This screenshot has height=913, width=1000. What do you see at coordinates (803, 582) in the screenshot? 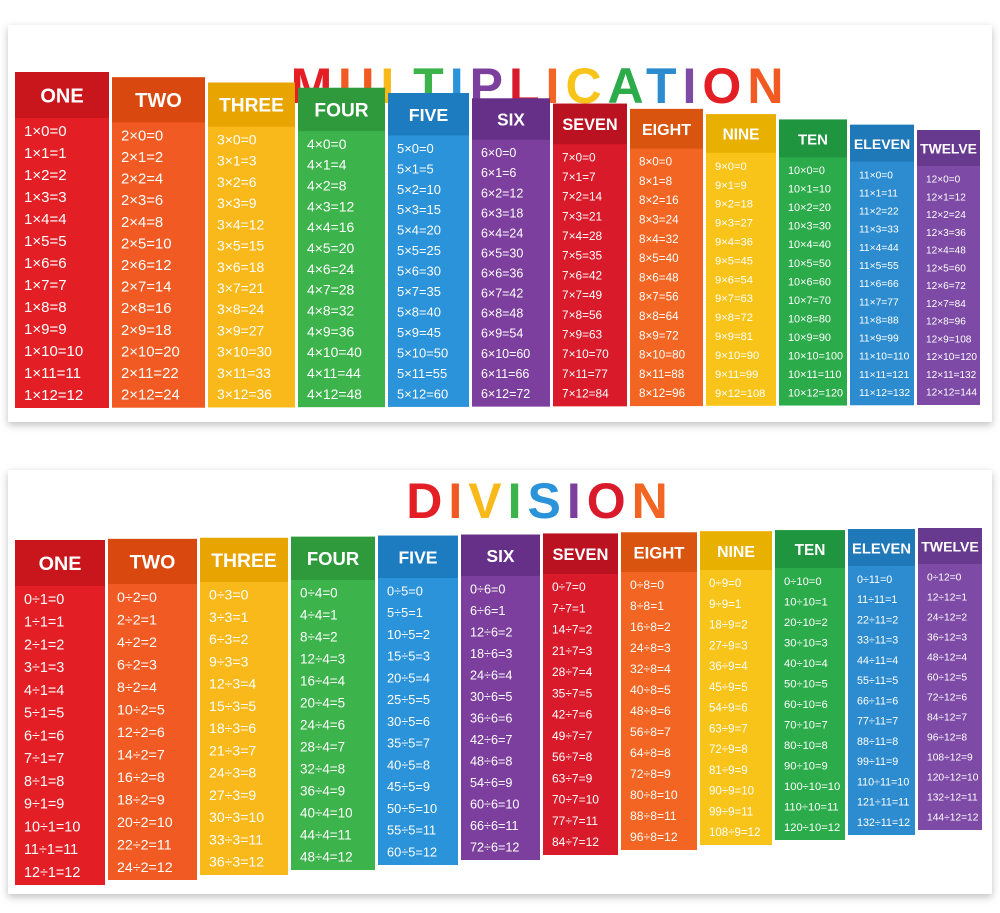
I see `fact: 0÷10=0` at bounding box center [803, 582].